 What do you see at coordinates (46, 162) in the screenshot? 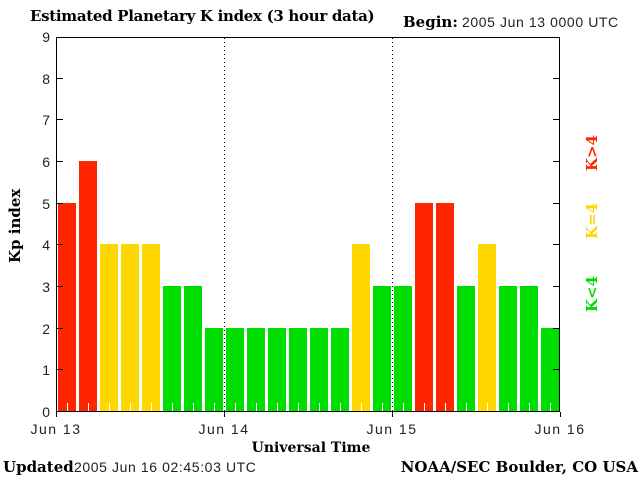
I see `y-tick-label: 6` at bounding box center [46, 162].